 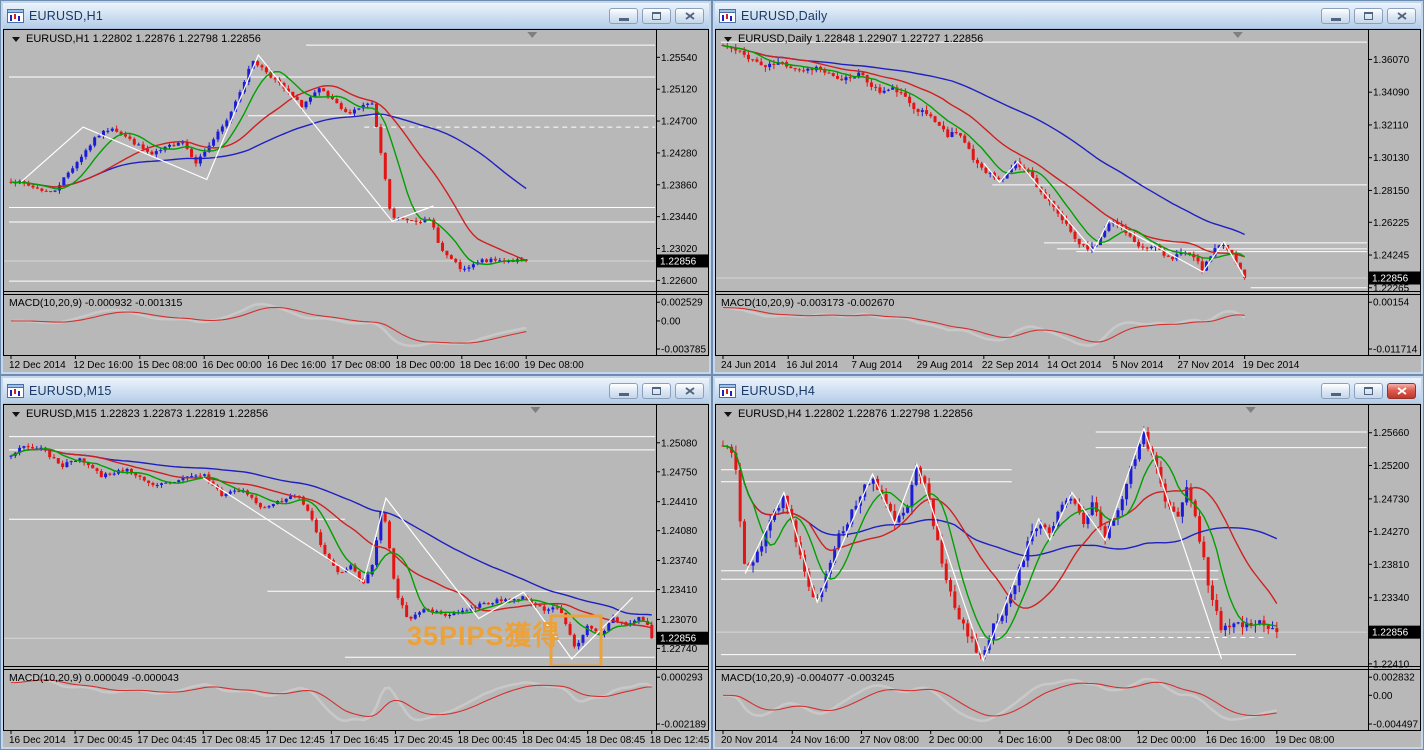 I want to click on axis-tick-label: 7 Aug 2014, so click(x=876, y=365).